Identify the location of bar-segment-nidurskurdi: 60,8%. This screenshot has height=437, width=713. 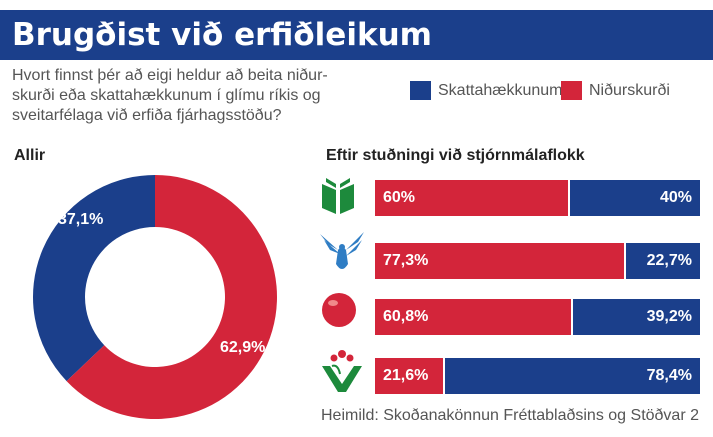
(474, 317).